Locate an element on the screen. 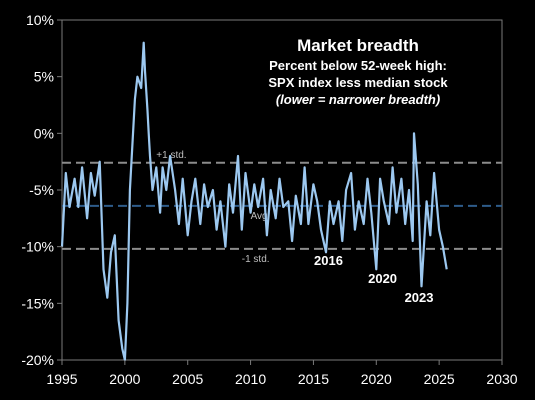 This screenshot has height=400, width=535. reference-line-label: Avg is located at coordinates (259, 216).